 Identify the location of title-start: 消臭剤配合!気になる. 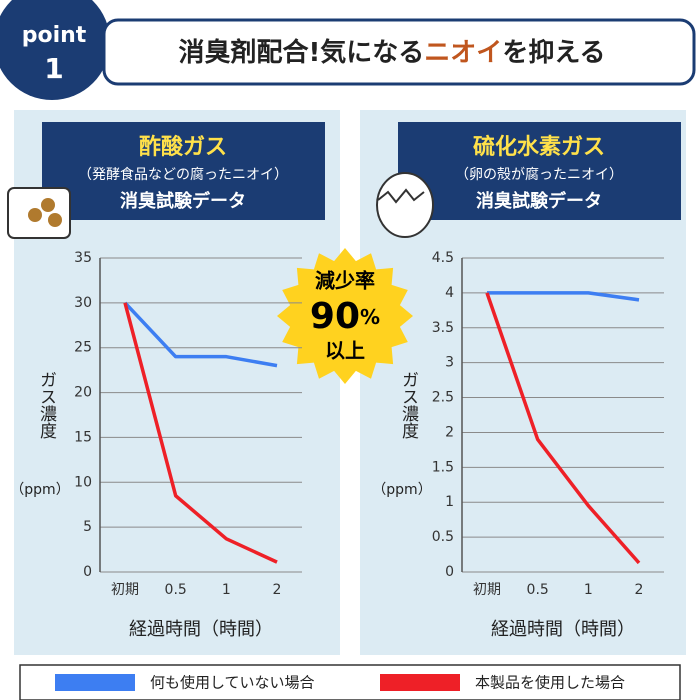
(301, 52).